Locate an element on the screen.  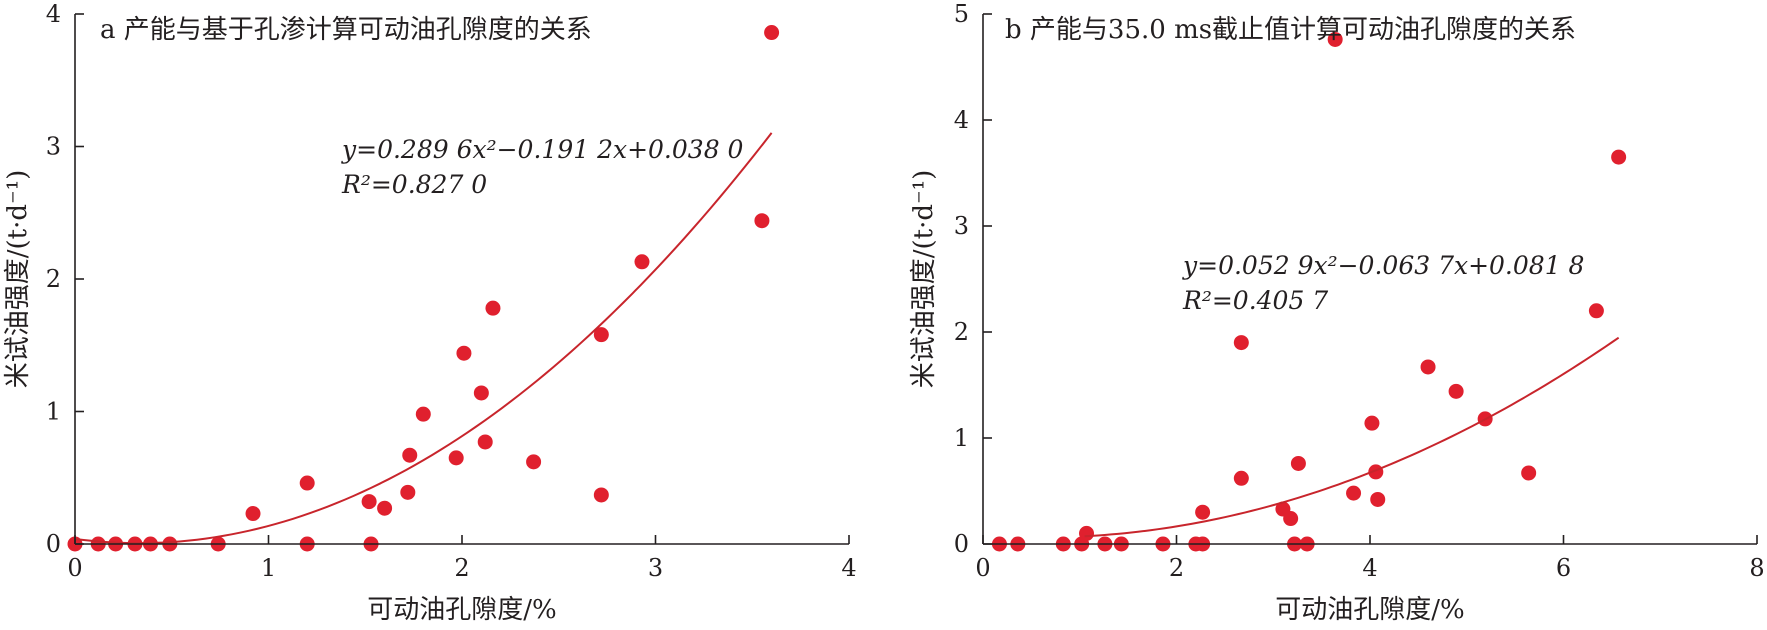
panel-a-y-axis-title: 米试油强度/(t·d⁻¹) is located at coordinates (18, 279).